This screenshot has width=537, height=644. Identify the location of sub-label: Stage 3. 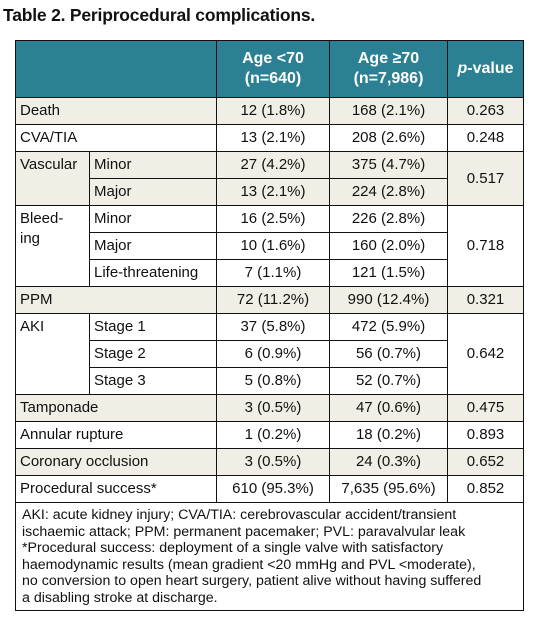
(153, 381).